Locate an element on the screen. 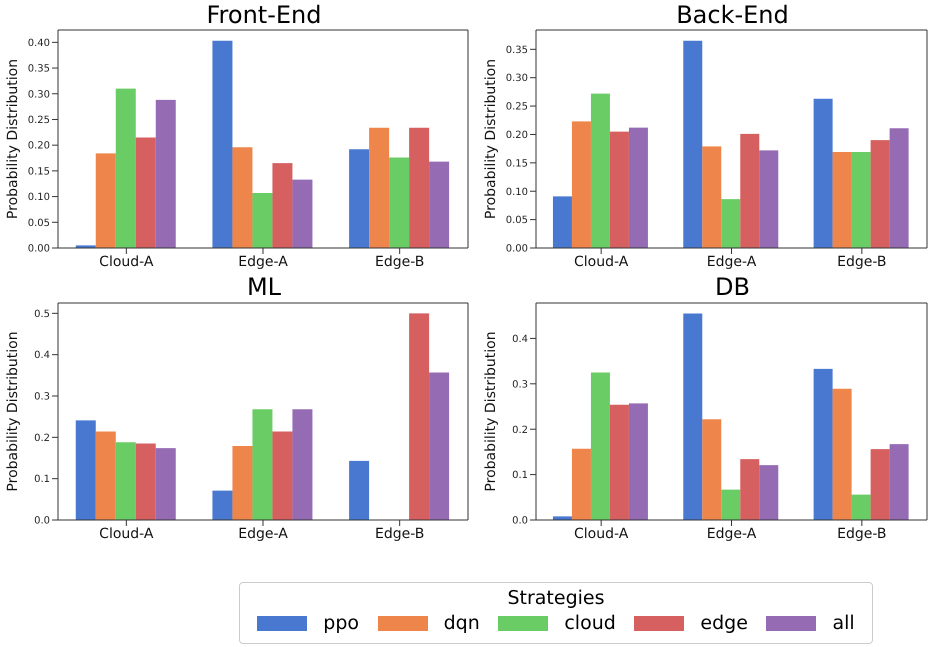 The height and width of the screenshot is (647, 929). y-tick-label: 0.5 is located at coordinates (42, 314).